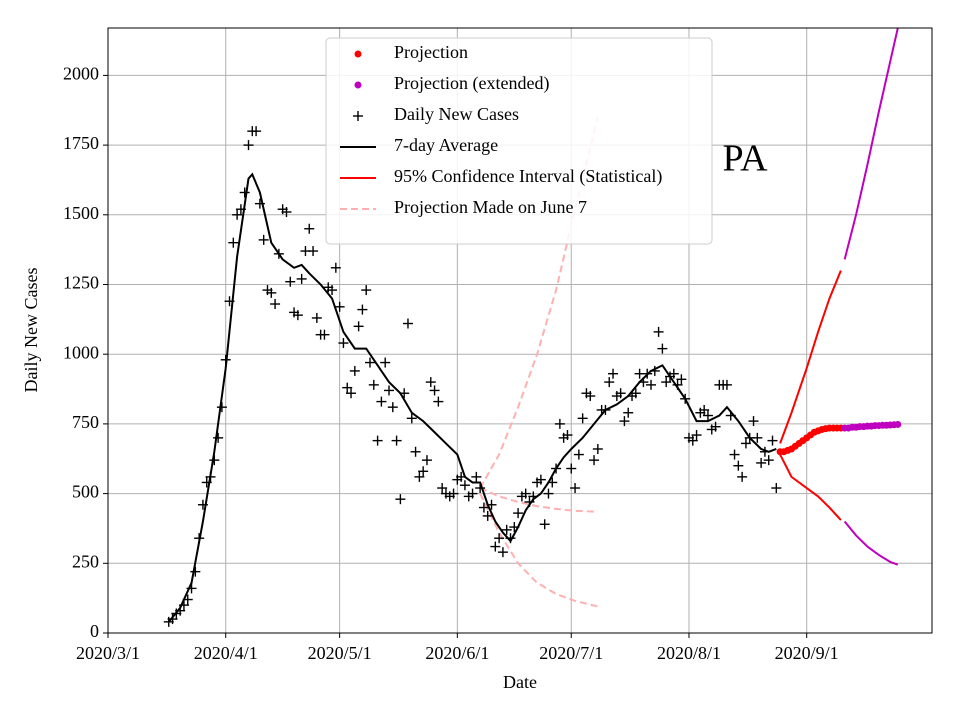  I want to click on y-tick-label: 750, so click(85, 422).